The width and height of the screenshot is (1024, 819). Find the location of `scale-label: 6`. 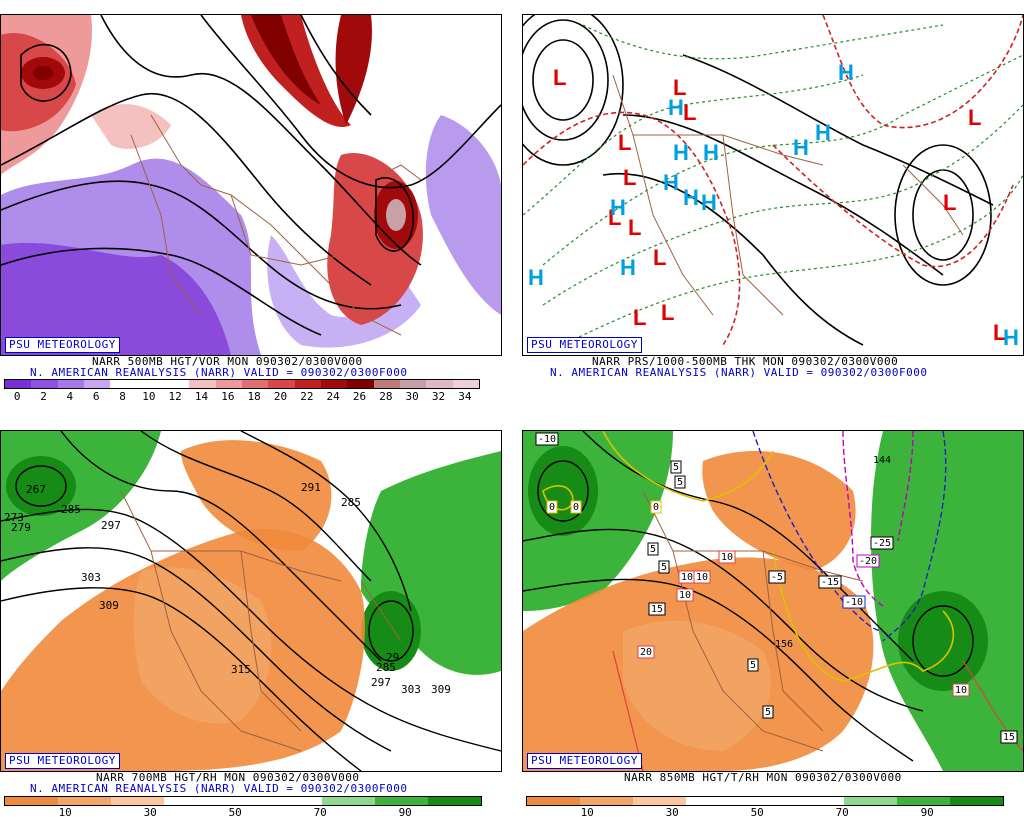

scale-label: 6 is located at coordinates (96, 396).